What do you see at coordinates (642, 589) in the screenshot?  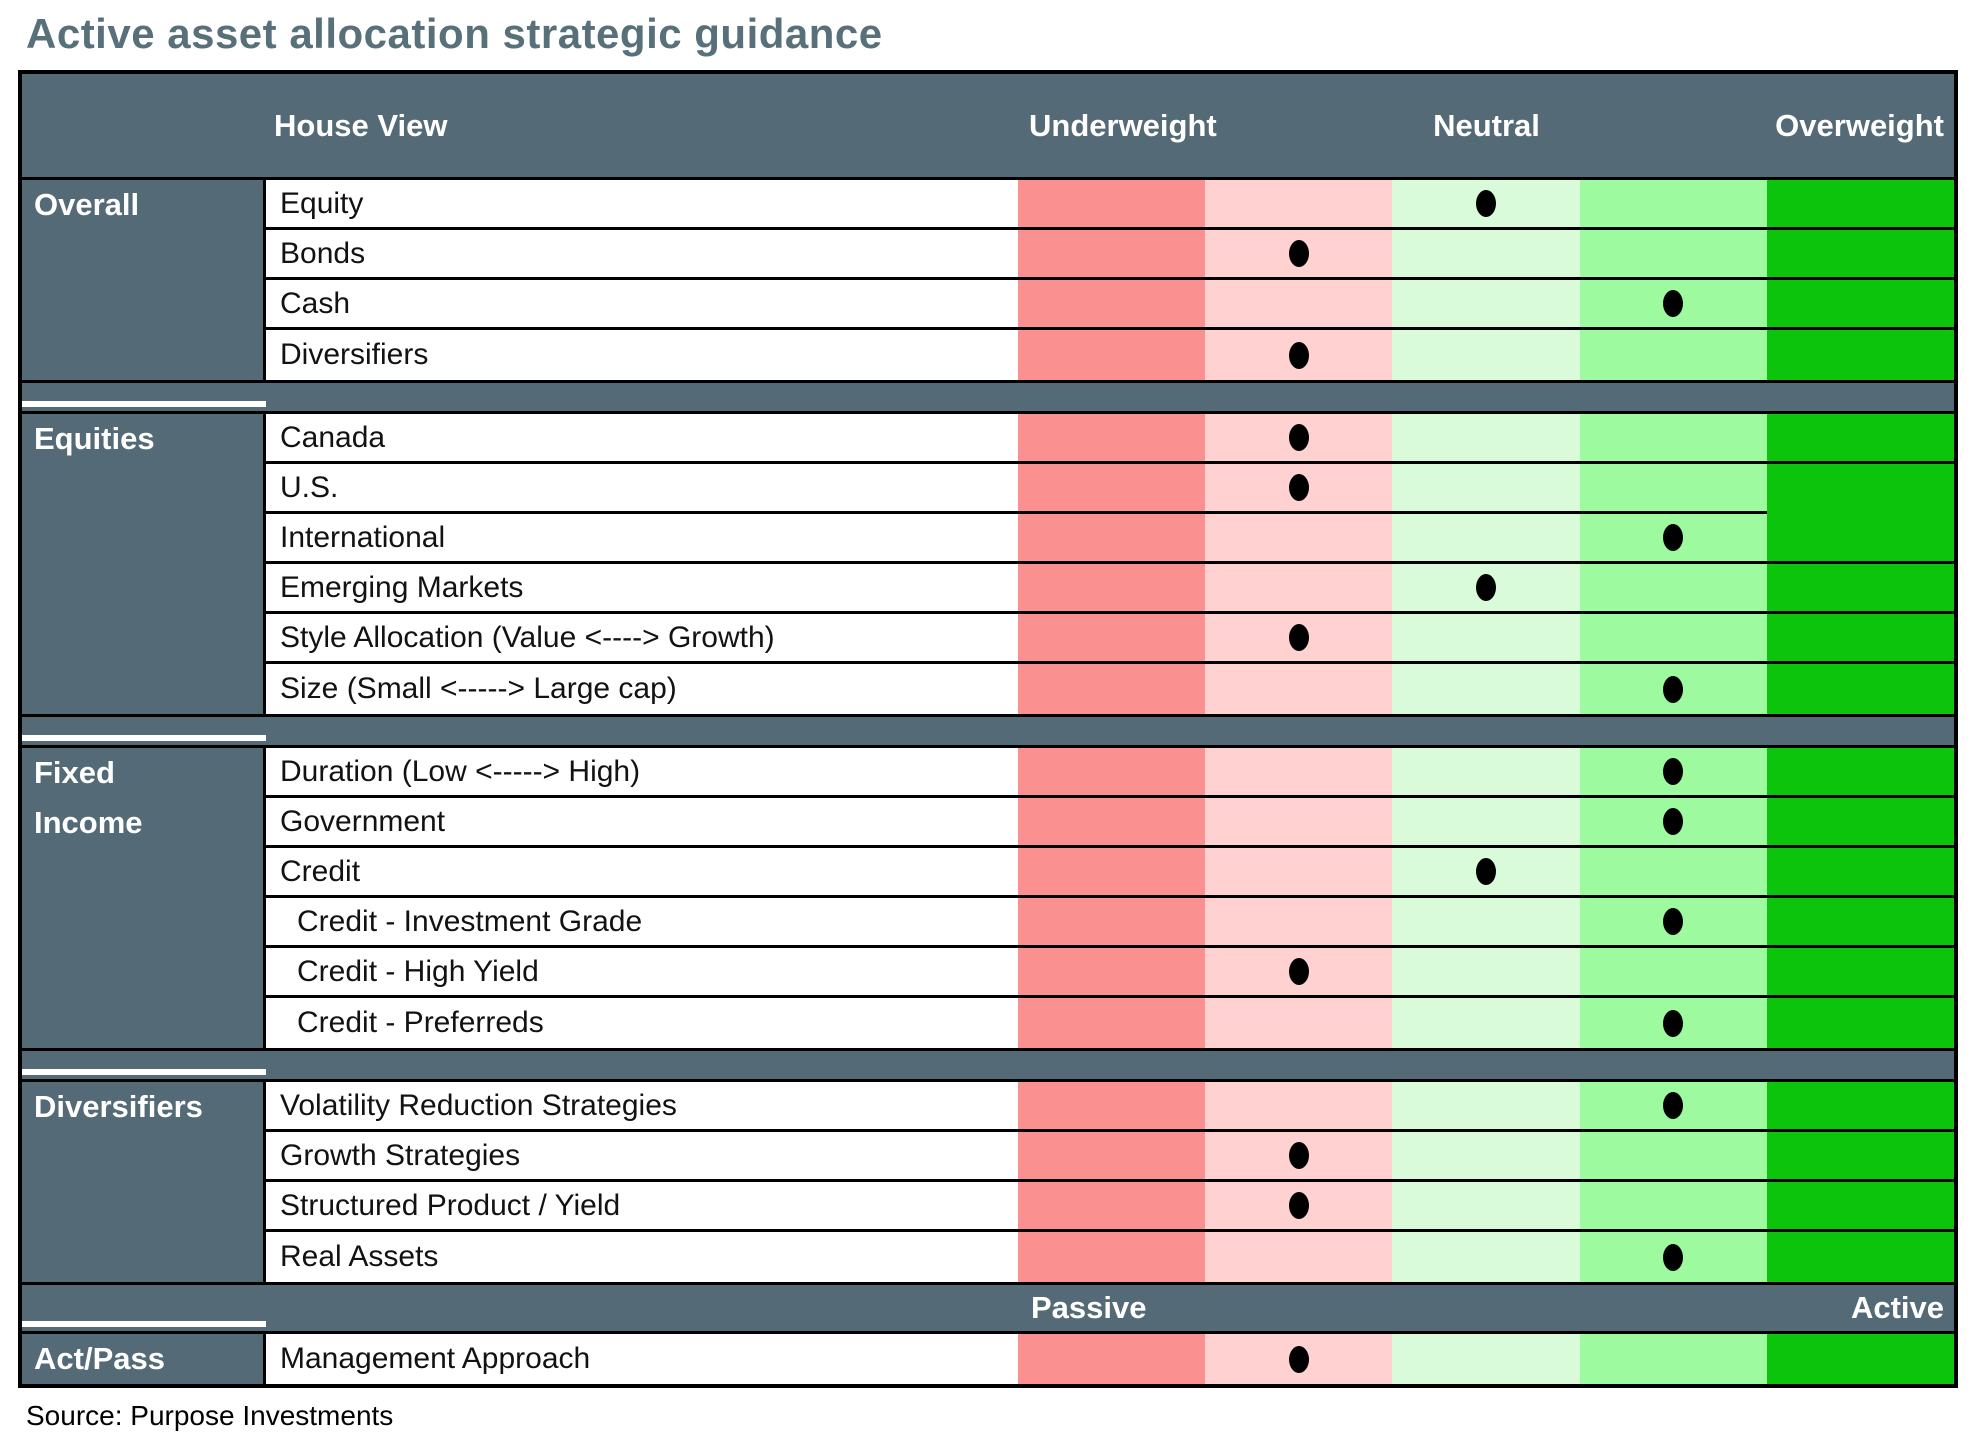 I see `asset-label: Emerging Markets` at bounding box center [642, 589].